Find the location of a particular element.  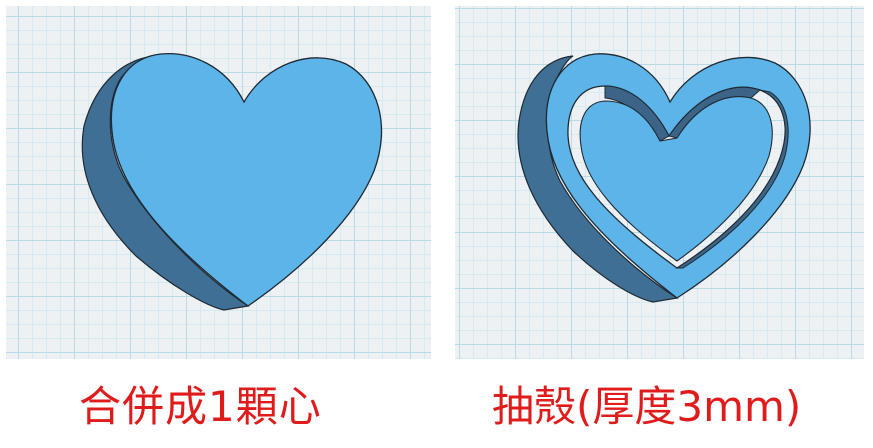

shell-inner-wall-top is located at coordinates (637, 113).